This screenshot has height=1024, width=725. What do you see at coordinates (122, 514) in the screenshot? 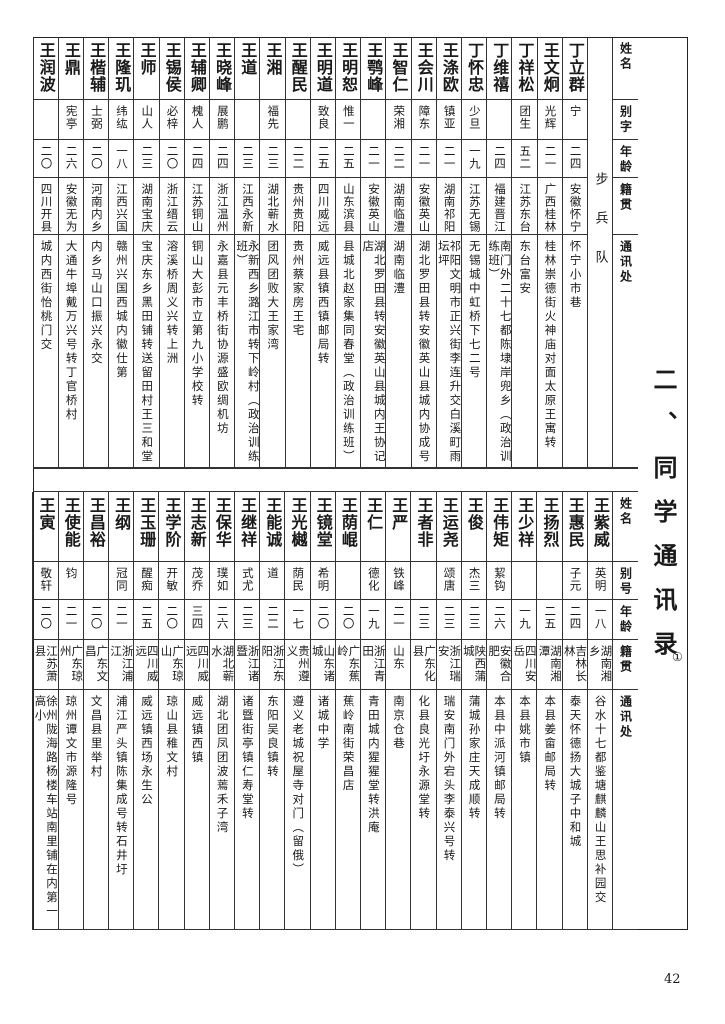
I see `entry-name: 王纲` at bounding box center [122, 514].